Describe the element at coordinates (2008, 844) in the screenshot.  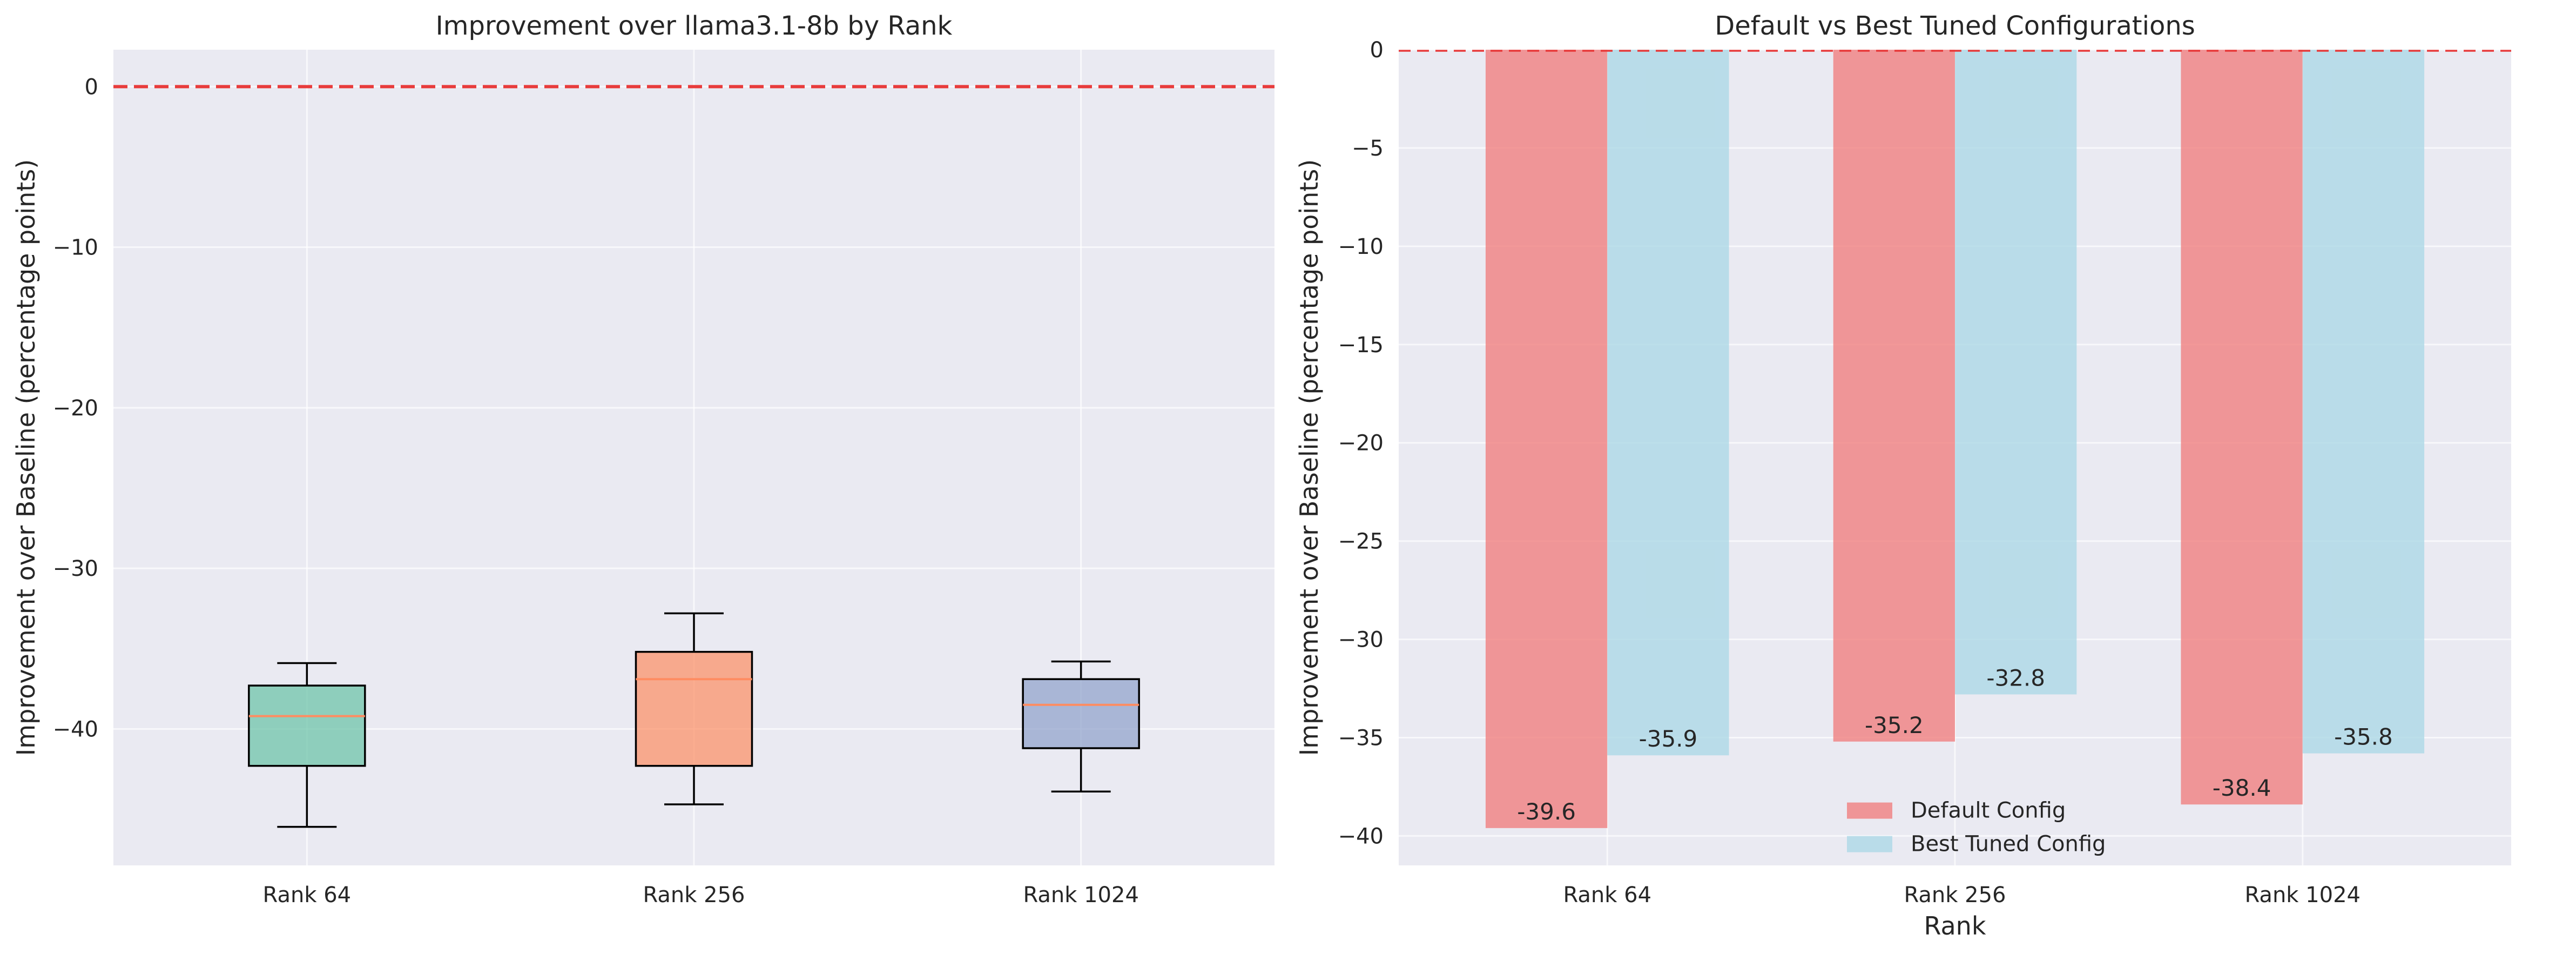
I see `legend-label: Best Tuned Config` at that location.